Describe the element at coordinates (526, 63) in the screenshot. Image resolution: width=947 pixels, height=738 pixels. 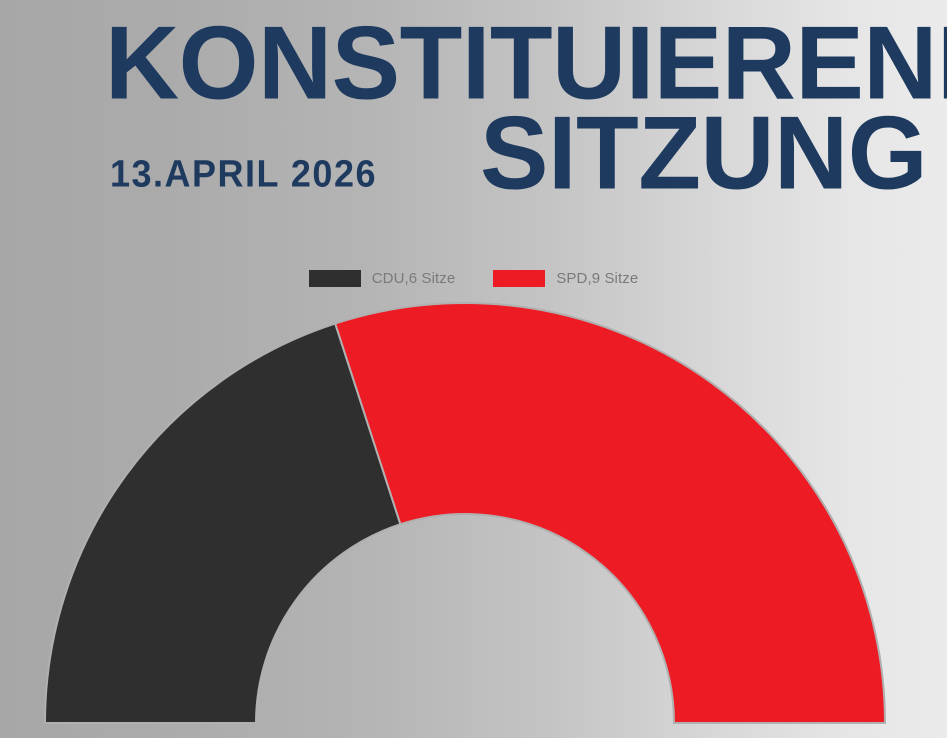
I see `headline-line-primary: KONSTITUIERENDE` at that location.